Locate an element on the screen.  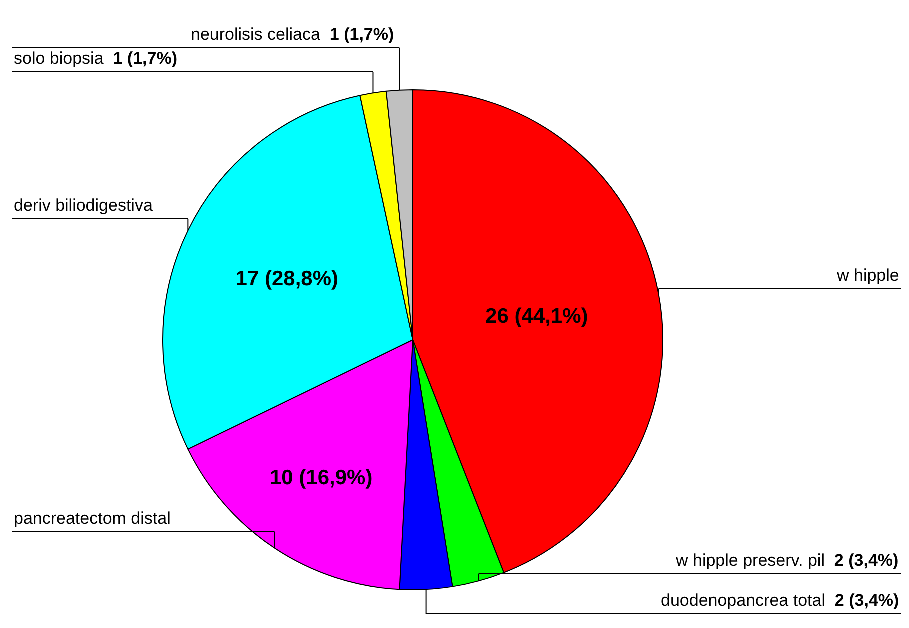
slice-label: w hipple is located at coordinates (868, 275).